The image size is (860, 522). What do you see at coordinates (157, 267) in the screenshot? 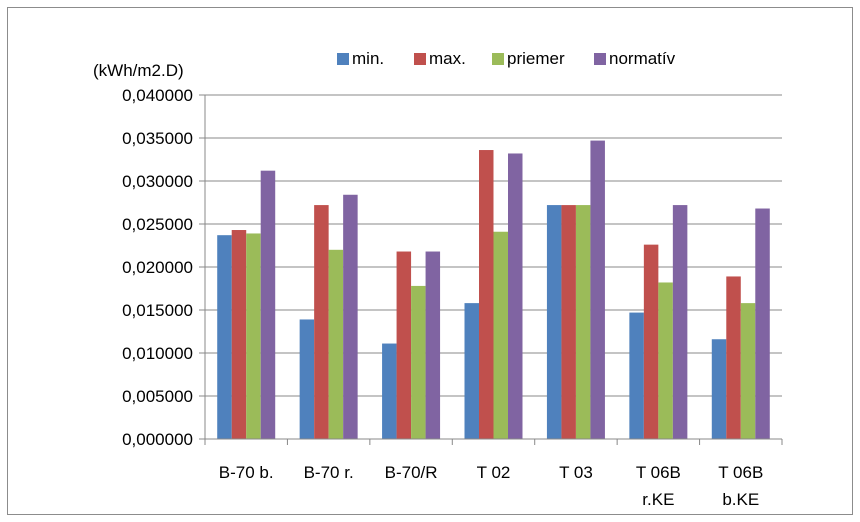
I see `y-tick-label: 0,020000` at bounding box center [157, 267].